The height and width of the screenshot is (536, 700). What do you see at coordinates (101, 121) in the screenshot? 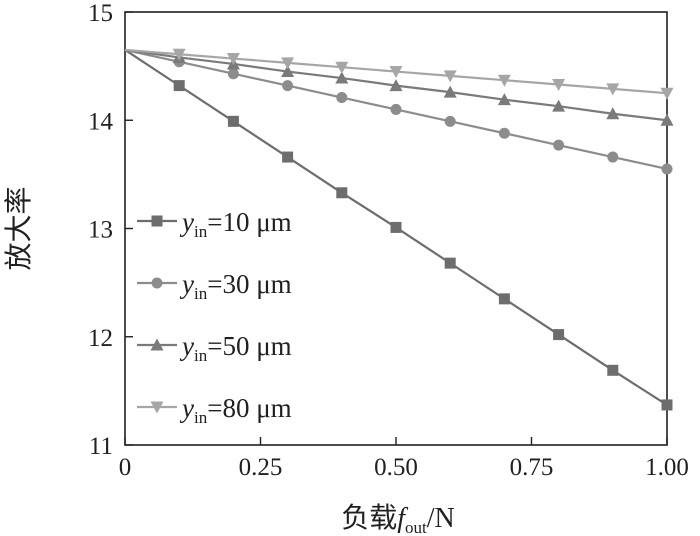
I see `y-tick-label: 14` at bounding box center [101, 121].